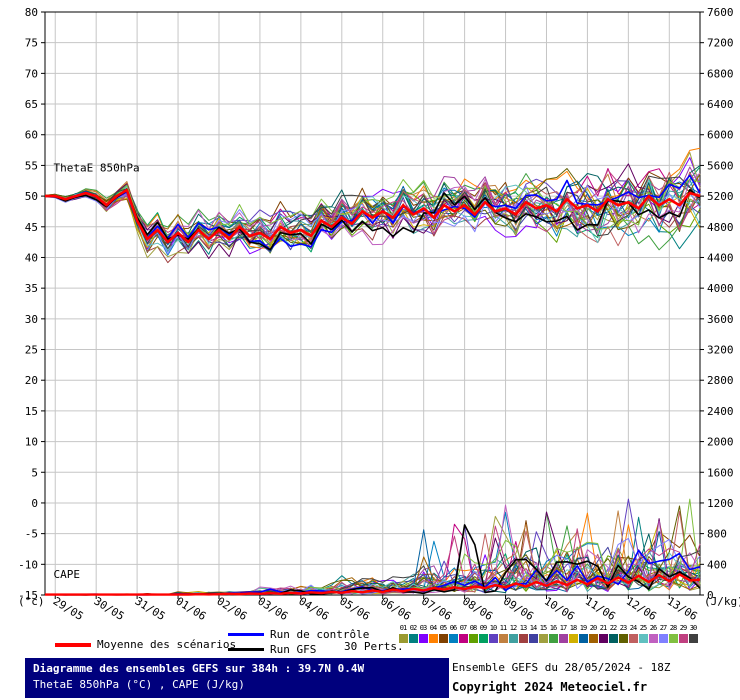 The width and height of the screenshot is (740, 700). What do you see at coordinates (720, 135) in the screenshot?
I see `svg-text: 6000` at bounding box center [720, 135].